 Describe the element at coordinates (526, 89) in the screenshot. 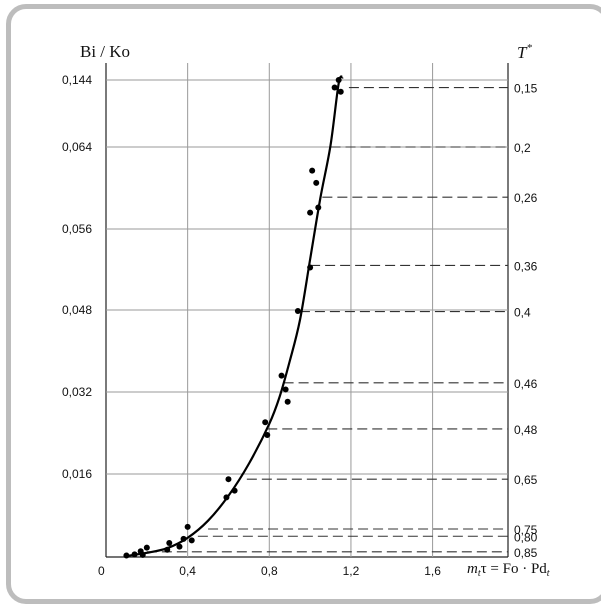

I see `t-tick-label: 0,15` at that location.